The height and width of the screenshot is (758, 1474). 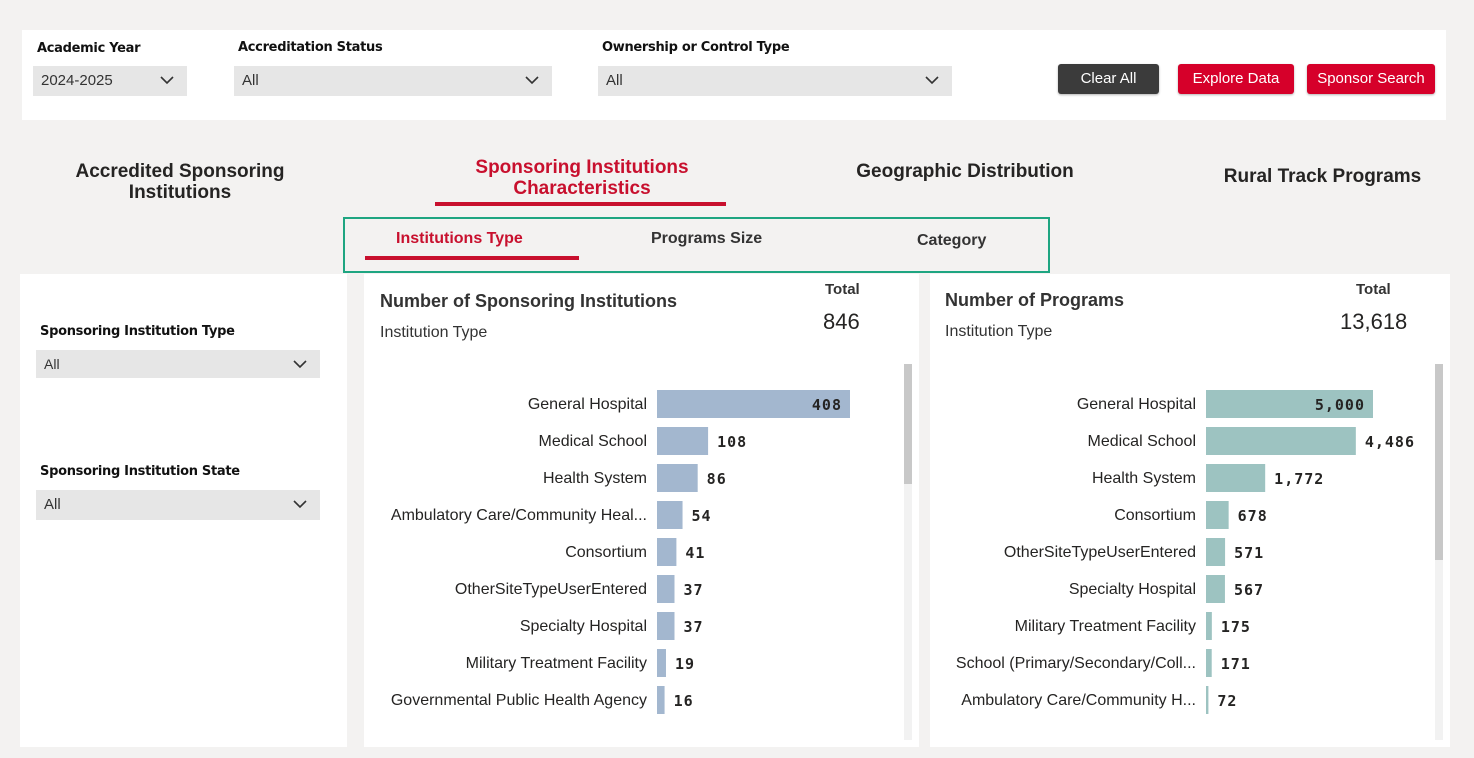 What do you see at coordinates (1108, 79) in the screenshot?
I see `clear-all-button: Clear All` at bounding box center [1108, 79].